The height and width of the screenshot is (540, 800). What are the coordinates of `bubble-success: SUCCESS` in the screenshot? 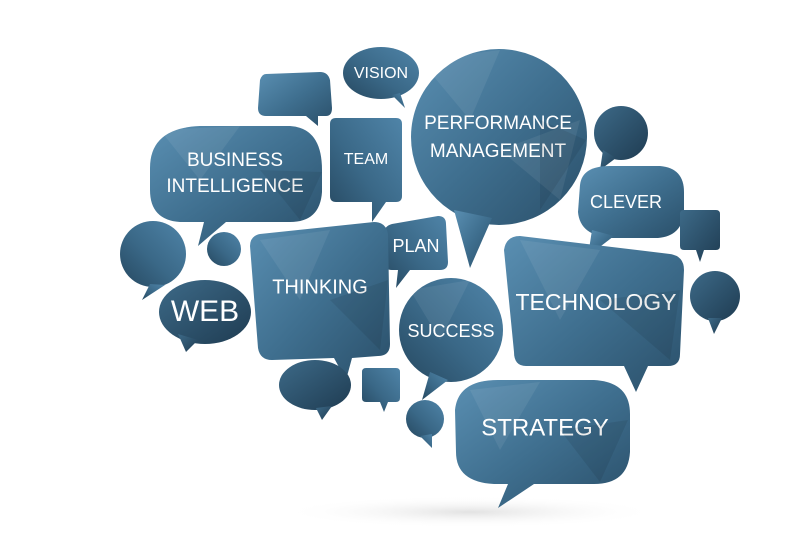 It's located at (451, 339).